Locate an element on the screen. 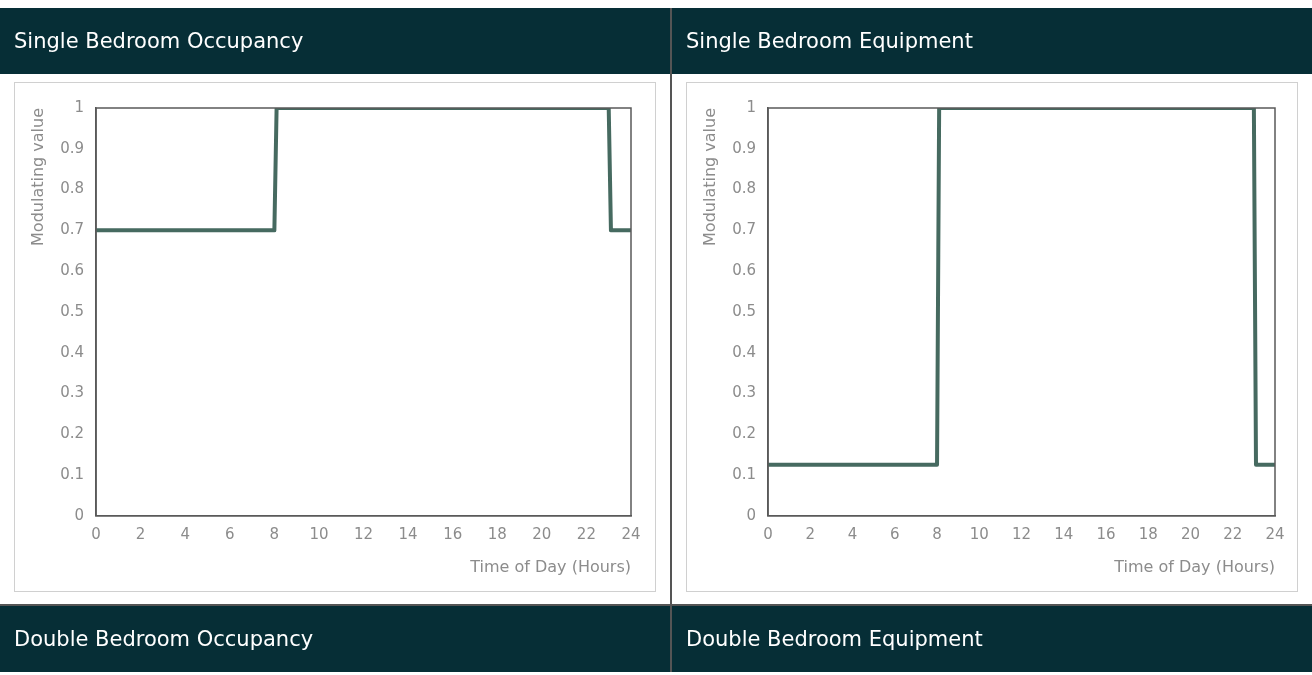 The height and width of the screenshot is (675, 1312). chart-title: Single Bedroom Occupancy is located at coordinates (335, 41).